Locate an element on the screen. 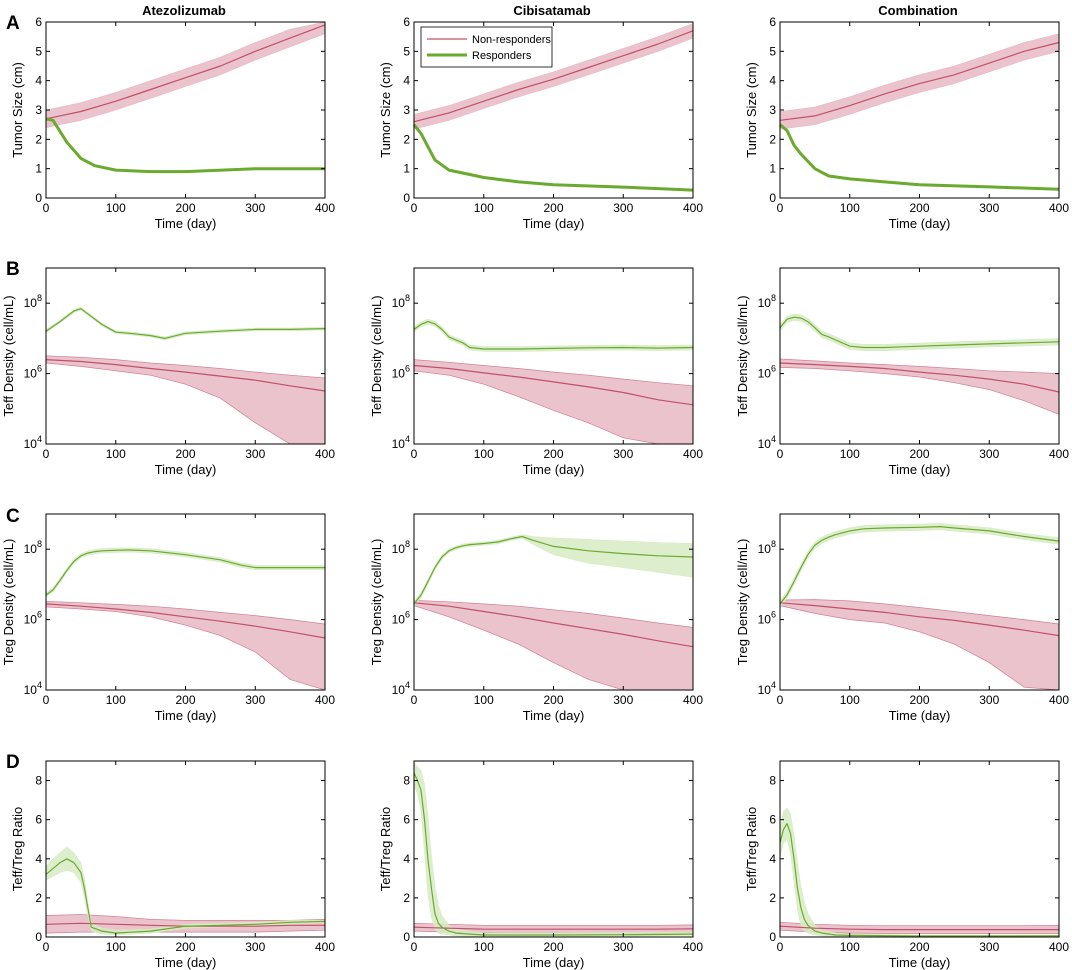 The height and width of the screenshot is (970, 1072). column-title-atezolizumab: Atezolizumab is located at coordinates (184, 10).